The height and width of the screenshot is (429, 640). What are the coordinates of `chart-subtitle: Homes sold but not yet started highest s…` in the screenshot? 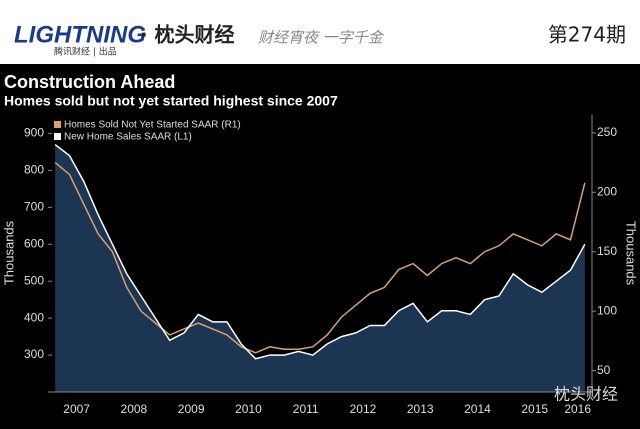 It's located at (171, 101).